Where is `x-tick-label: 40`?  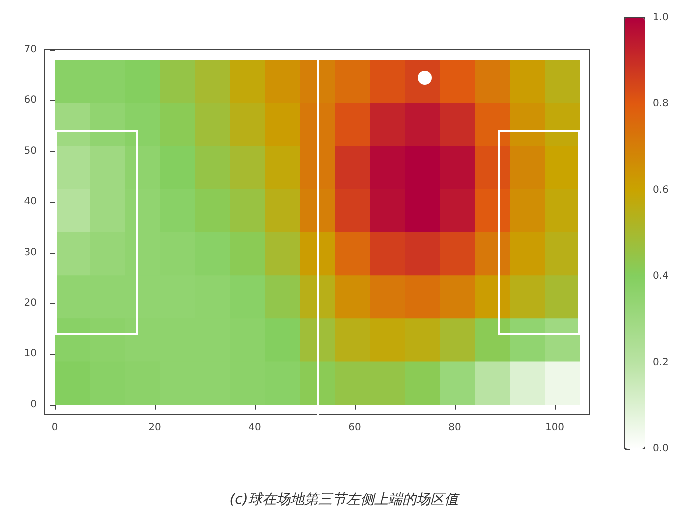
x-tick-label: 40 is located at coordinates (255, 428).